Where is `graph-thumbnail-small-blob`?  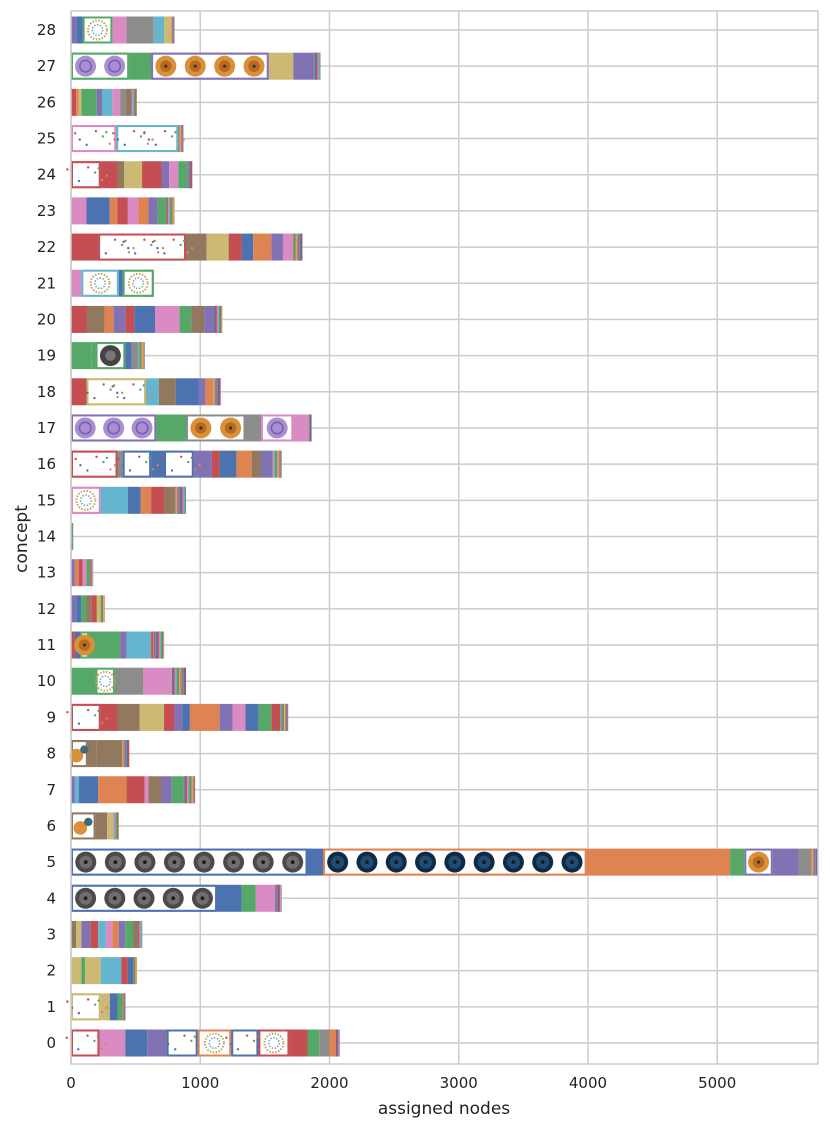 graph-thumbnail-small-blob is located at coordinates (84, 749).